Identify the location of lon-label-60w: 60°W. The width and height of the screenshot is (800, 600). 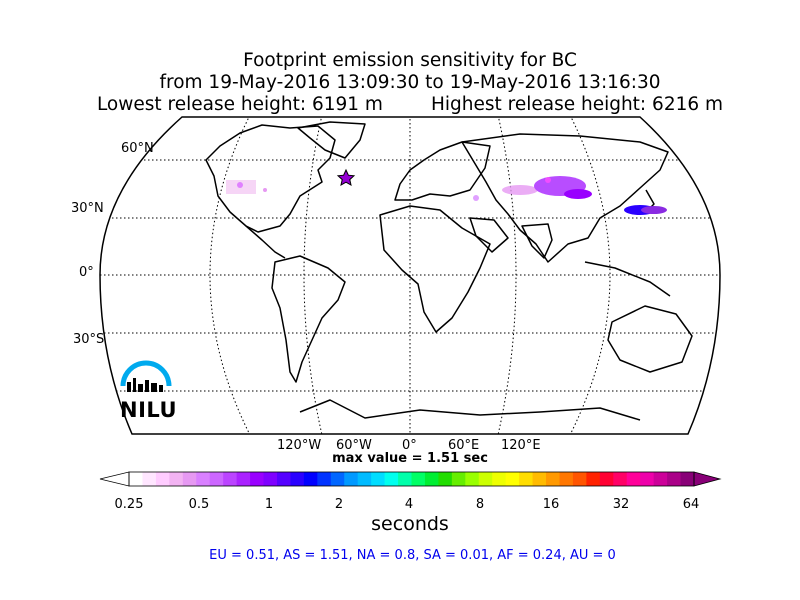
(354, 445).